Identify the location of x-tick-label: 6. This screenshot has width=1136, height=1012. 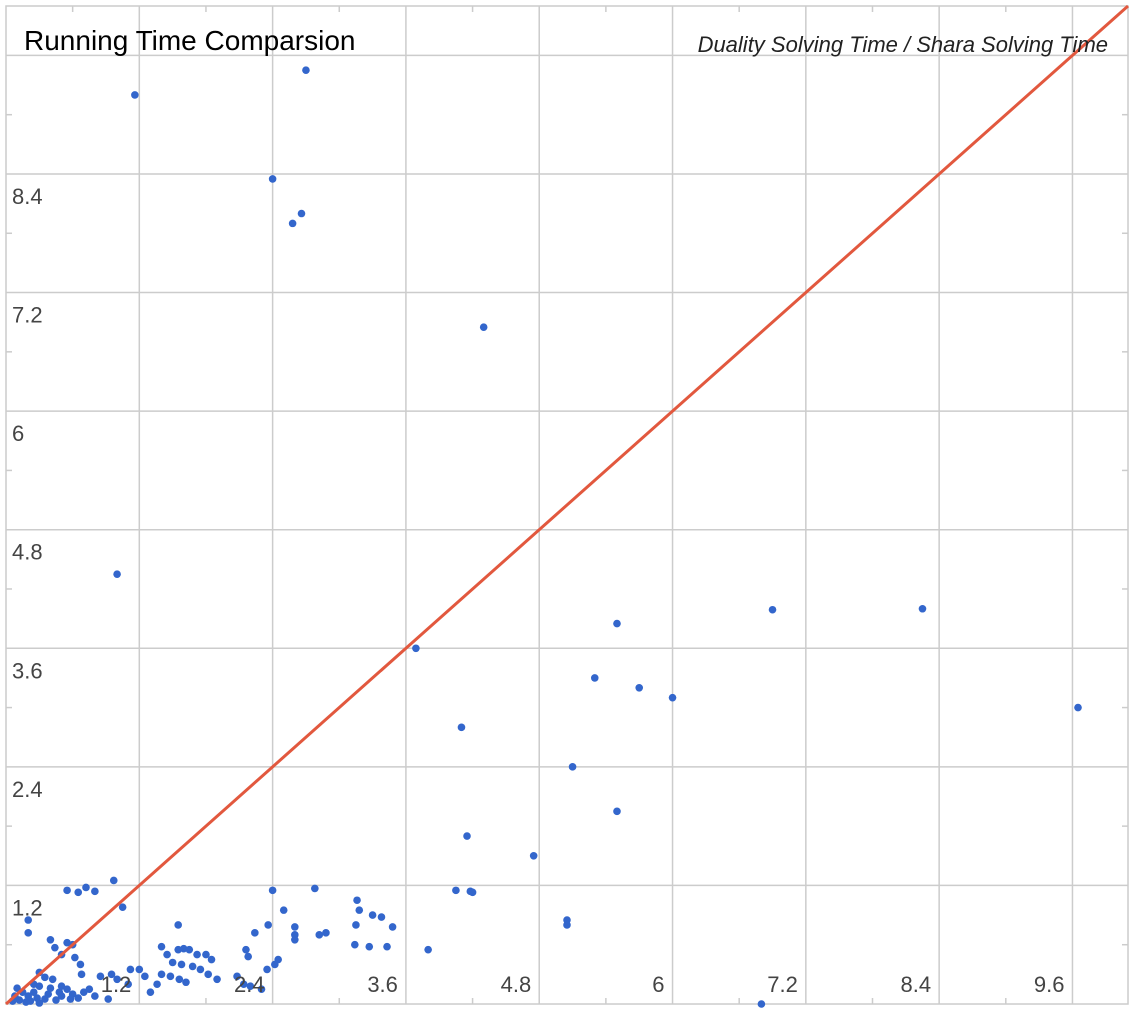
(658, 984).